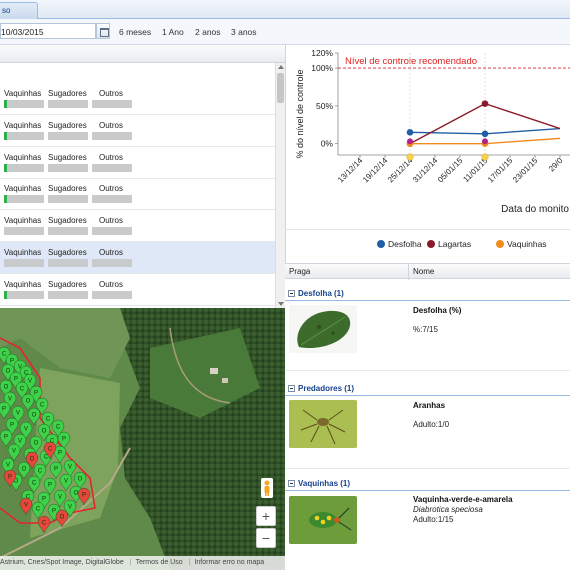 This screenshot has height=570, width=570. What do you see at coordinates (280, 185) in the screenshot?
I see `list-scrollbar` at bounding box center [280, 185].